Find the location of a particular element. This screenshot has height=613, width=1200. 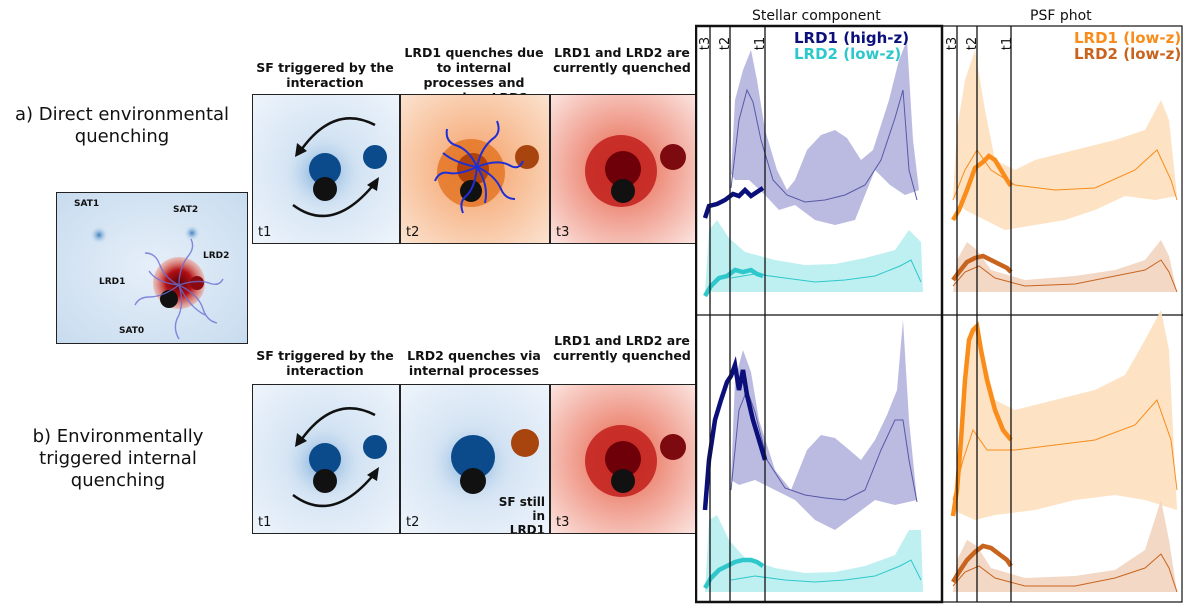

panel-b-t2: t2 SF still in LRD1 is located at coordinates (475, 459).